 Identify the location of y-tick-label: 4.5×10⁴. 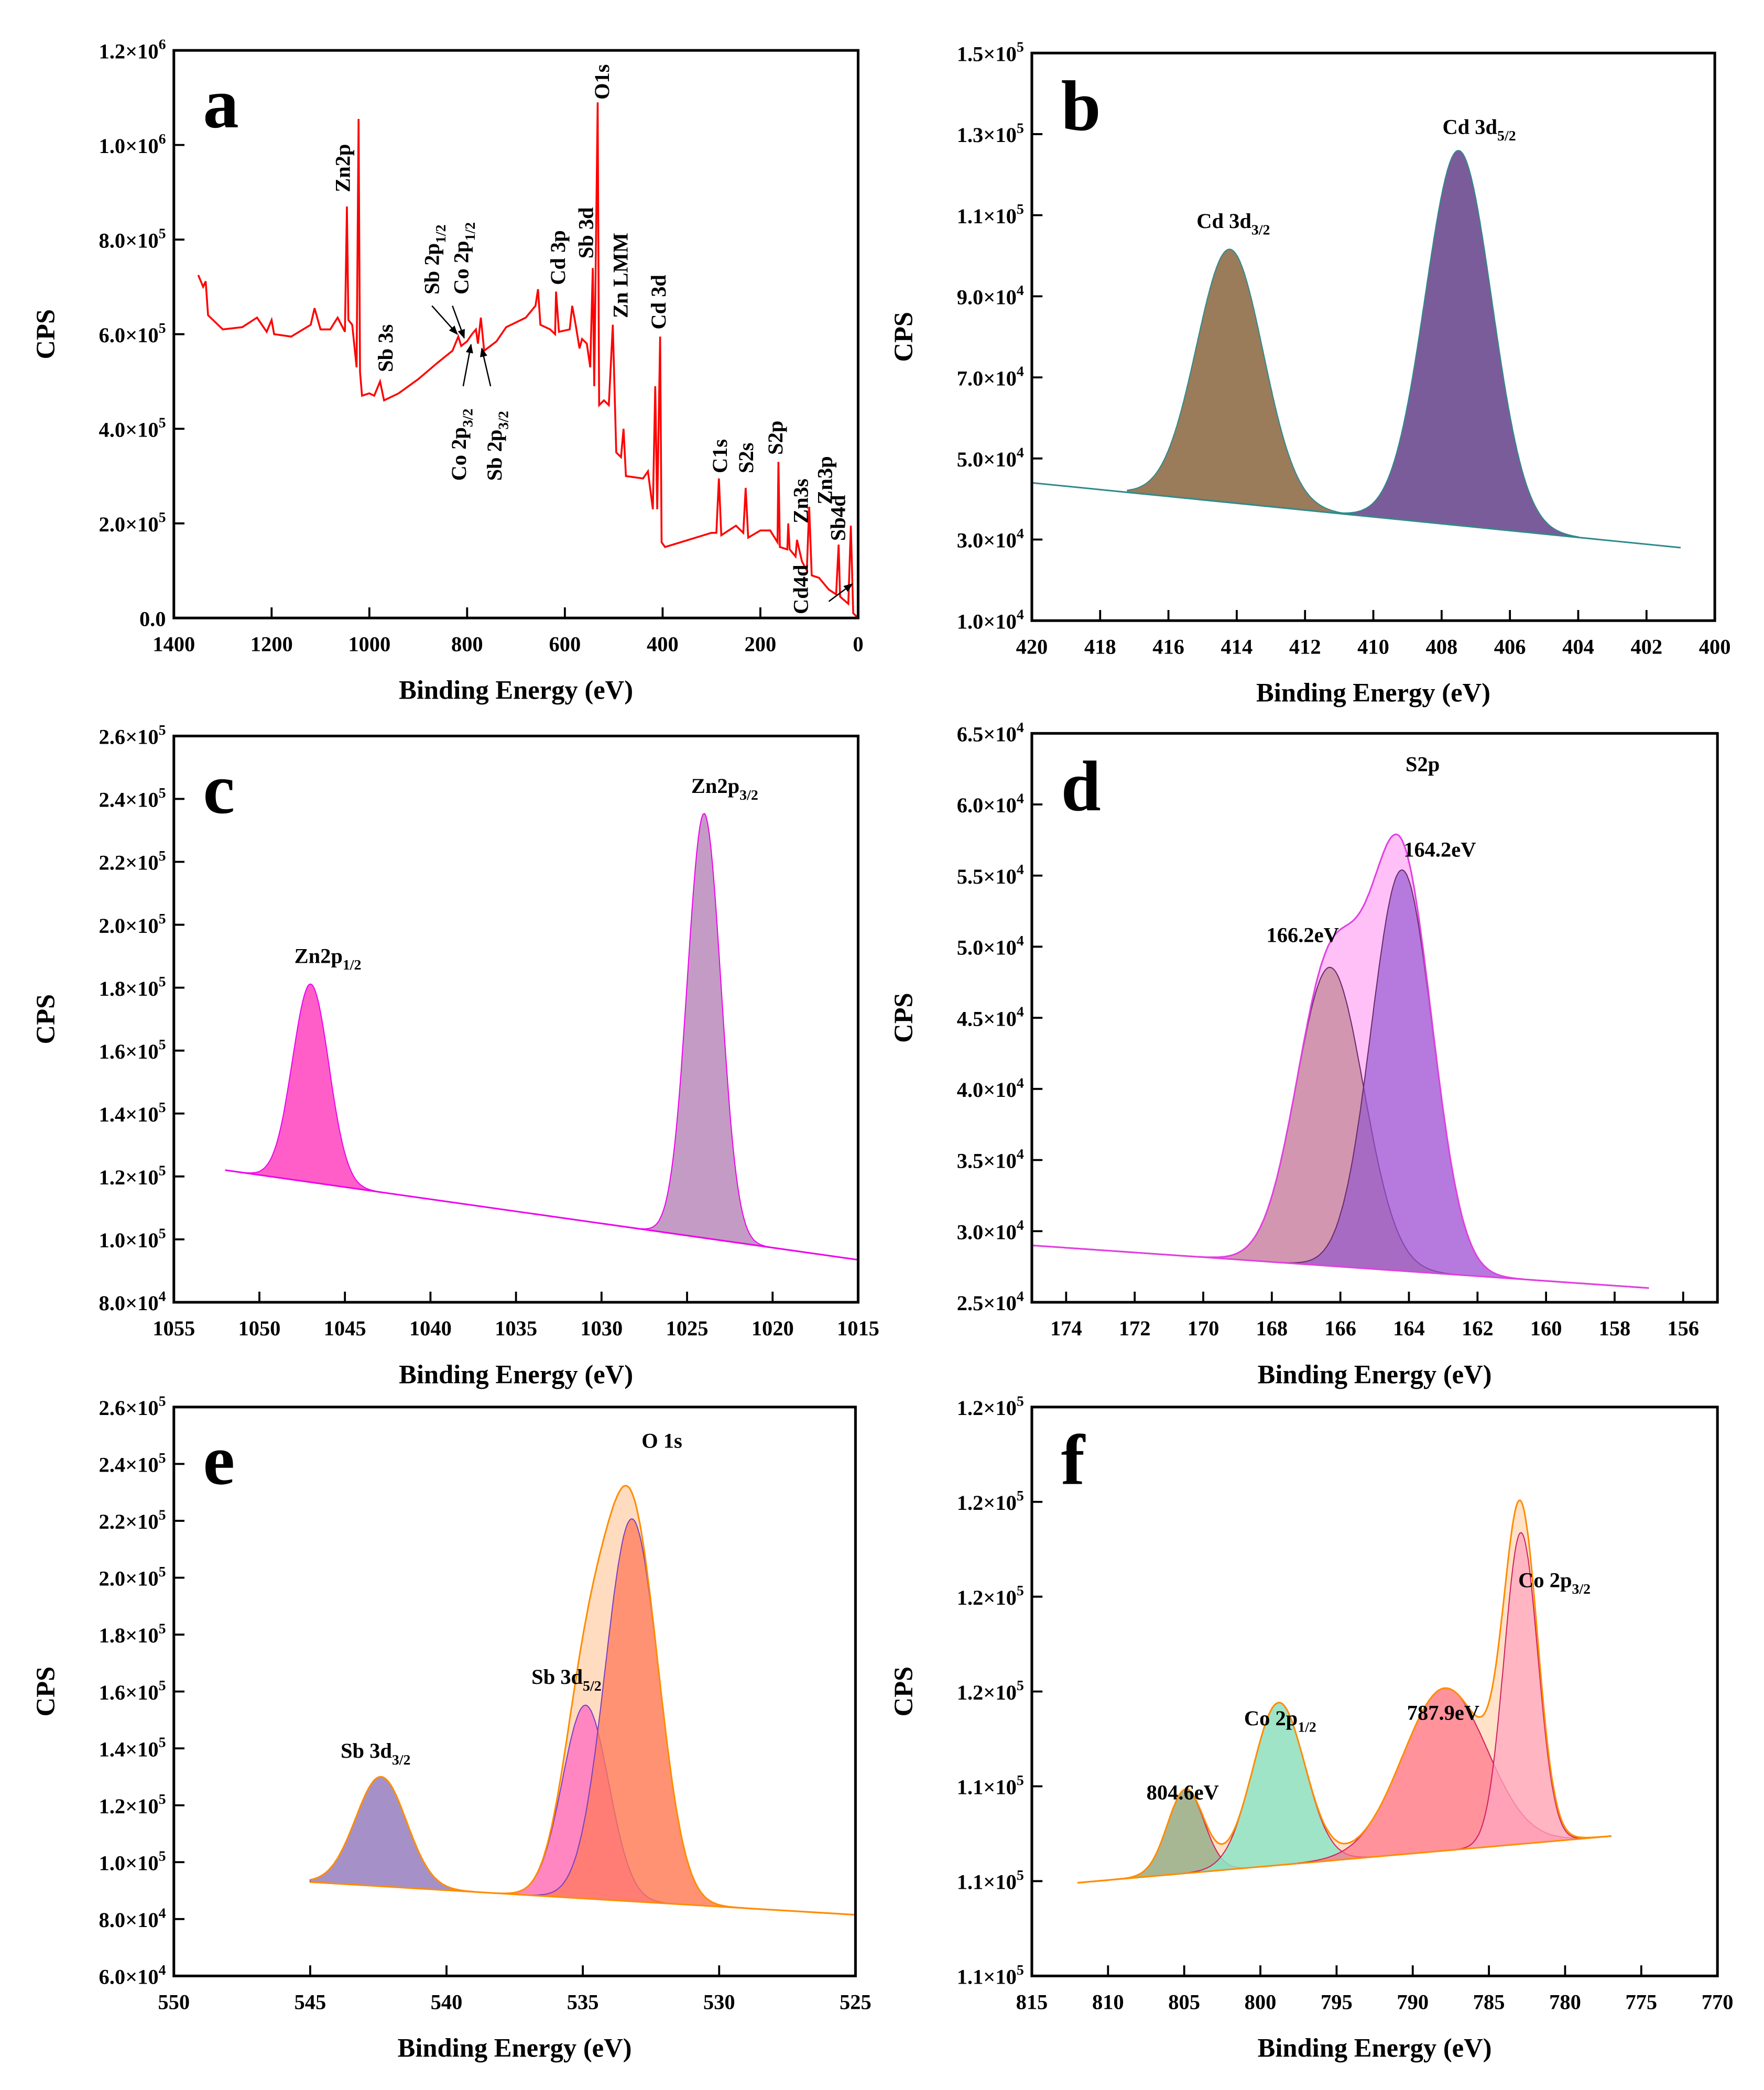
(990, 1017).